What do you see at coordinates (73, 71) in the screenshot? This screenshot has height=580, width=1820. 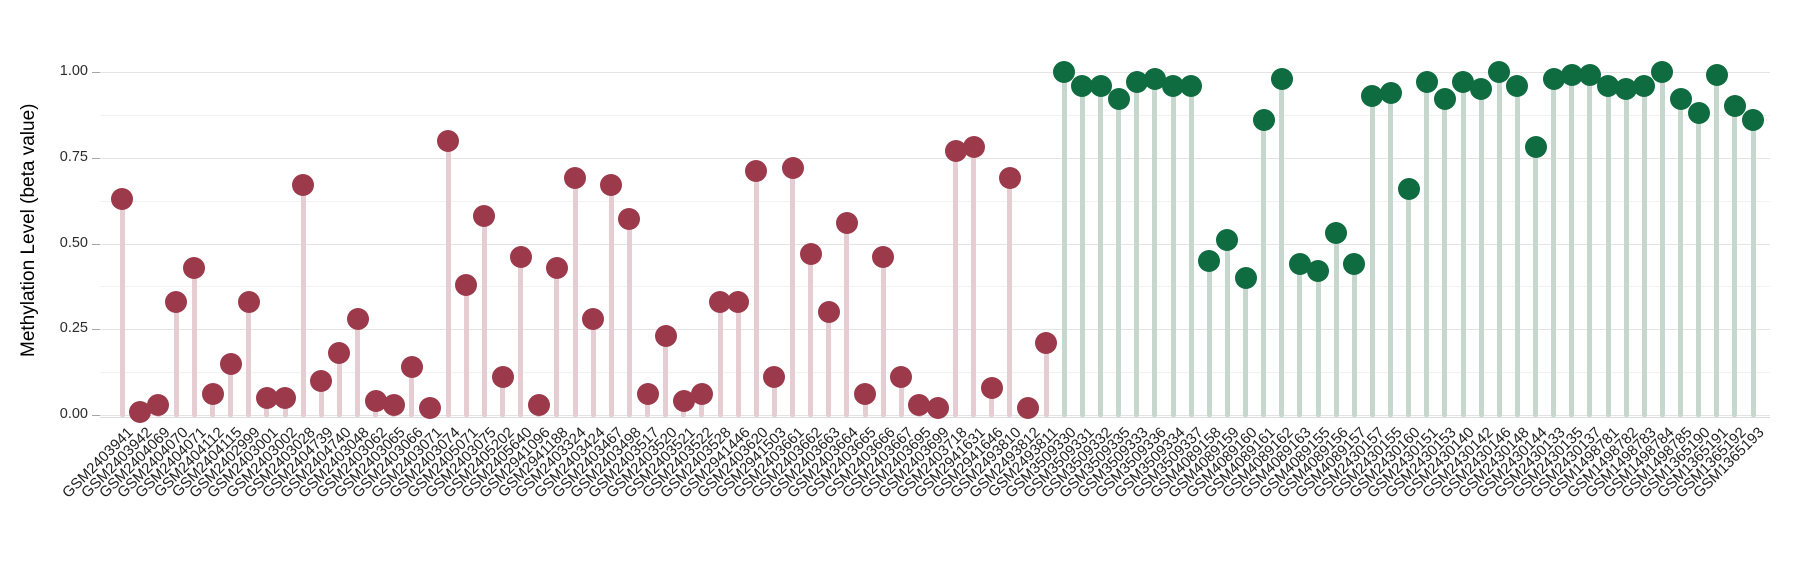 I see `y-tick-label: 1.00` at bounding box center [73, 71].